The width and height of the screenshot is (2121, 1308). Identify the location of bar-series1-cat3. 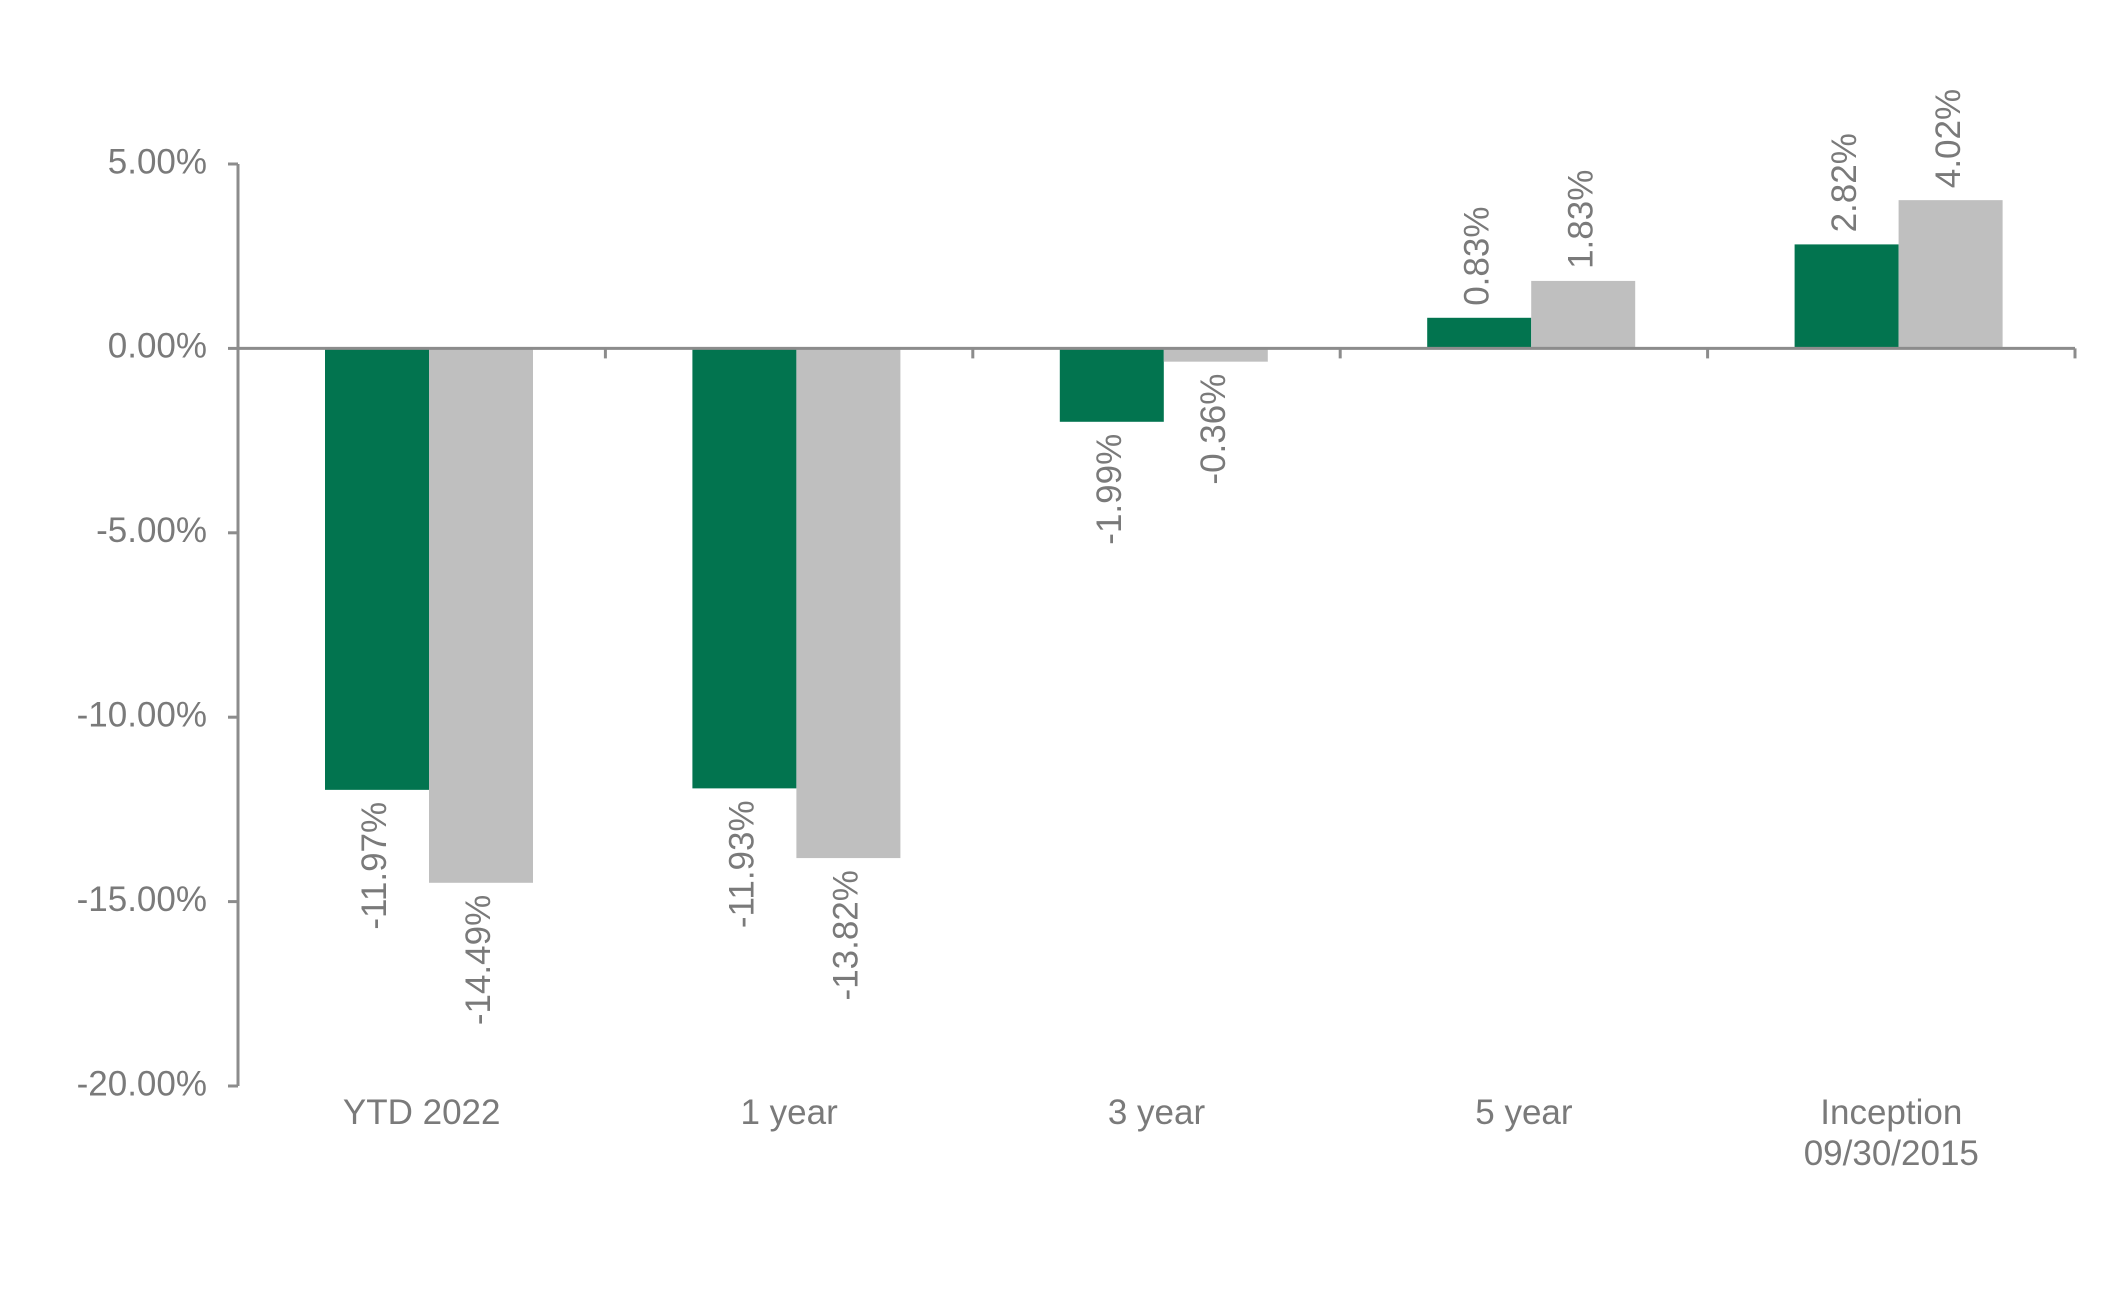
(1111, 385).